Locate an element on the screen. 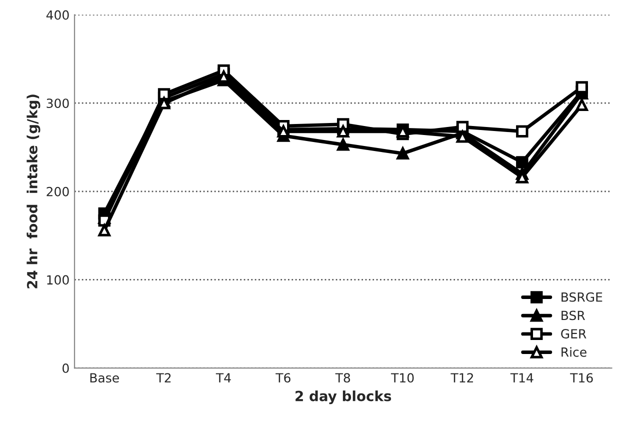  y-tick-label: 300 is located at coordinates (57, 103).